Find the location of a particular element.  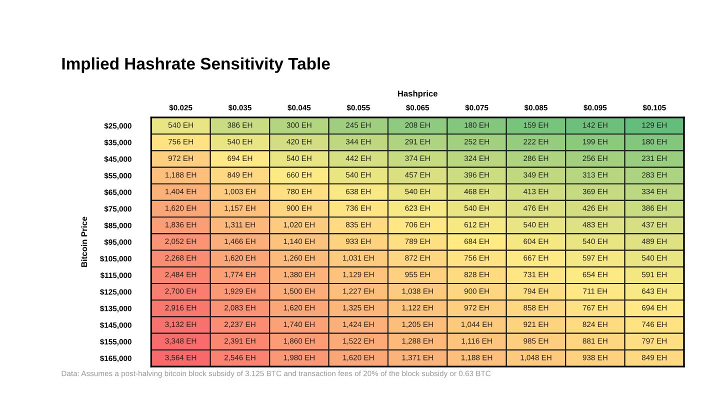

y-axis-title: Bitcoin Price is located at coordinates (84, 241).